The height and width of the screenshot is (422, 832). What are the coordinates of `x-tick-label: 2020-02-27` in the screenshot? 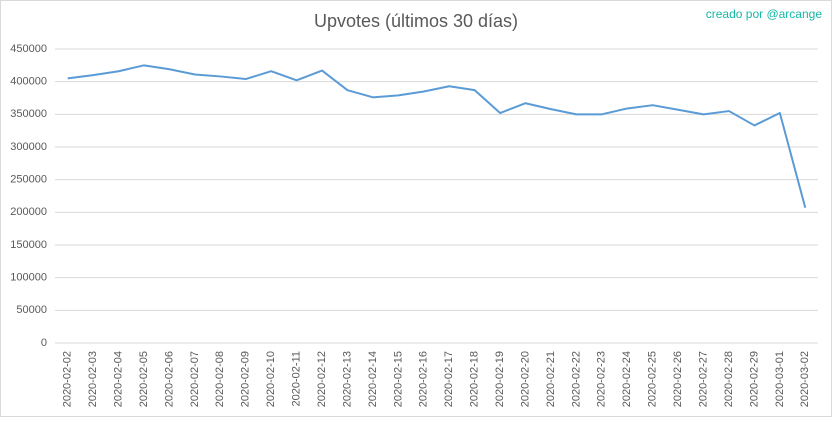 It's located at (703, 379).